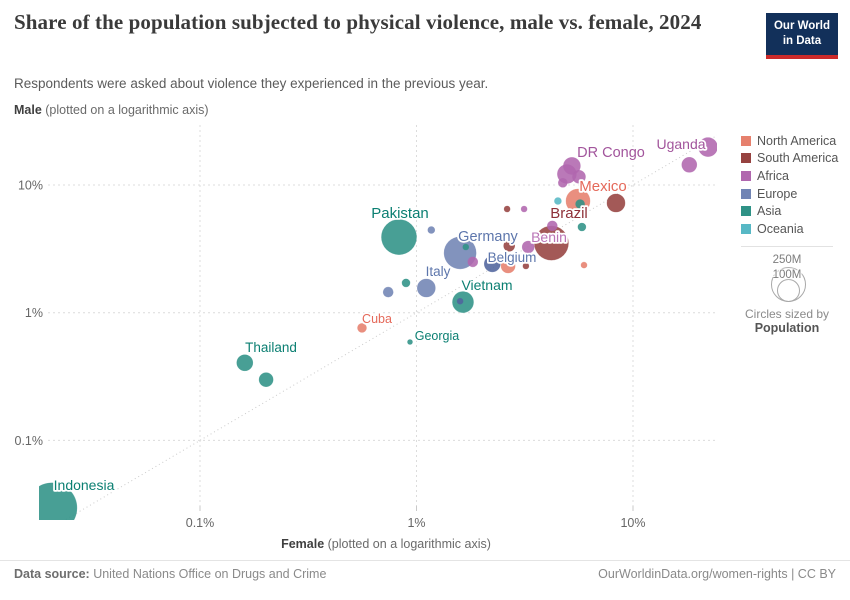  What do you see at coordinates (680, 144) in the screenshot?
I see `country-label-uganda: Uganda` at bounding box center [680, 144].